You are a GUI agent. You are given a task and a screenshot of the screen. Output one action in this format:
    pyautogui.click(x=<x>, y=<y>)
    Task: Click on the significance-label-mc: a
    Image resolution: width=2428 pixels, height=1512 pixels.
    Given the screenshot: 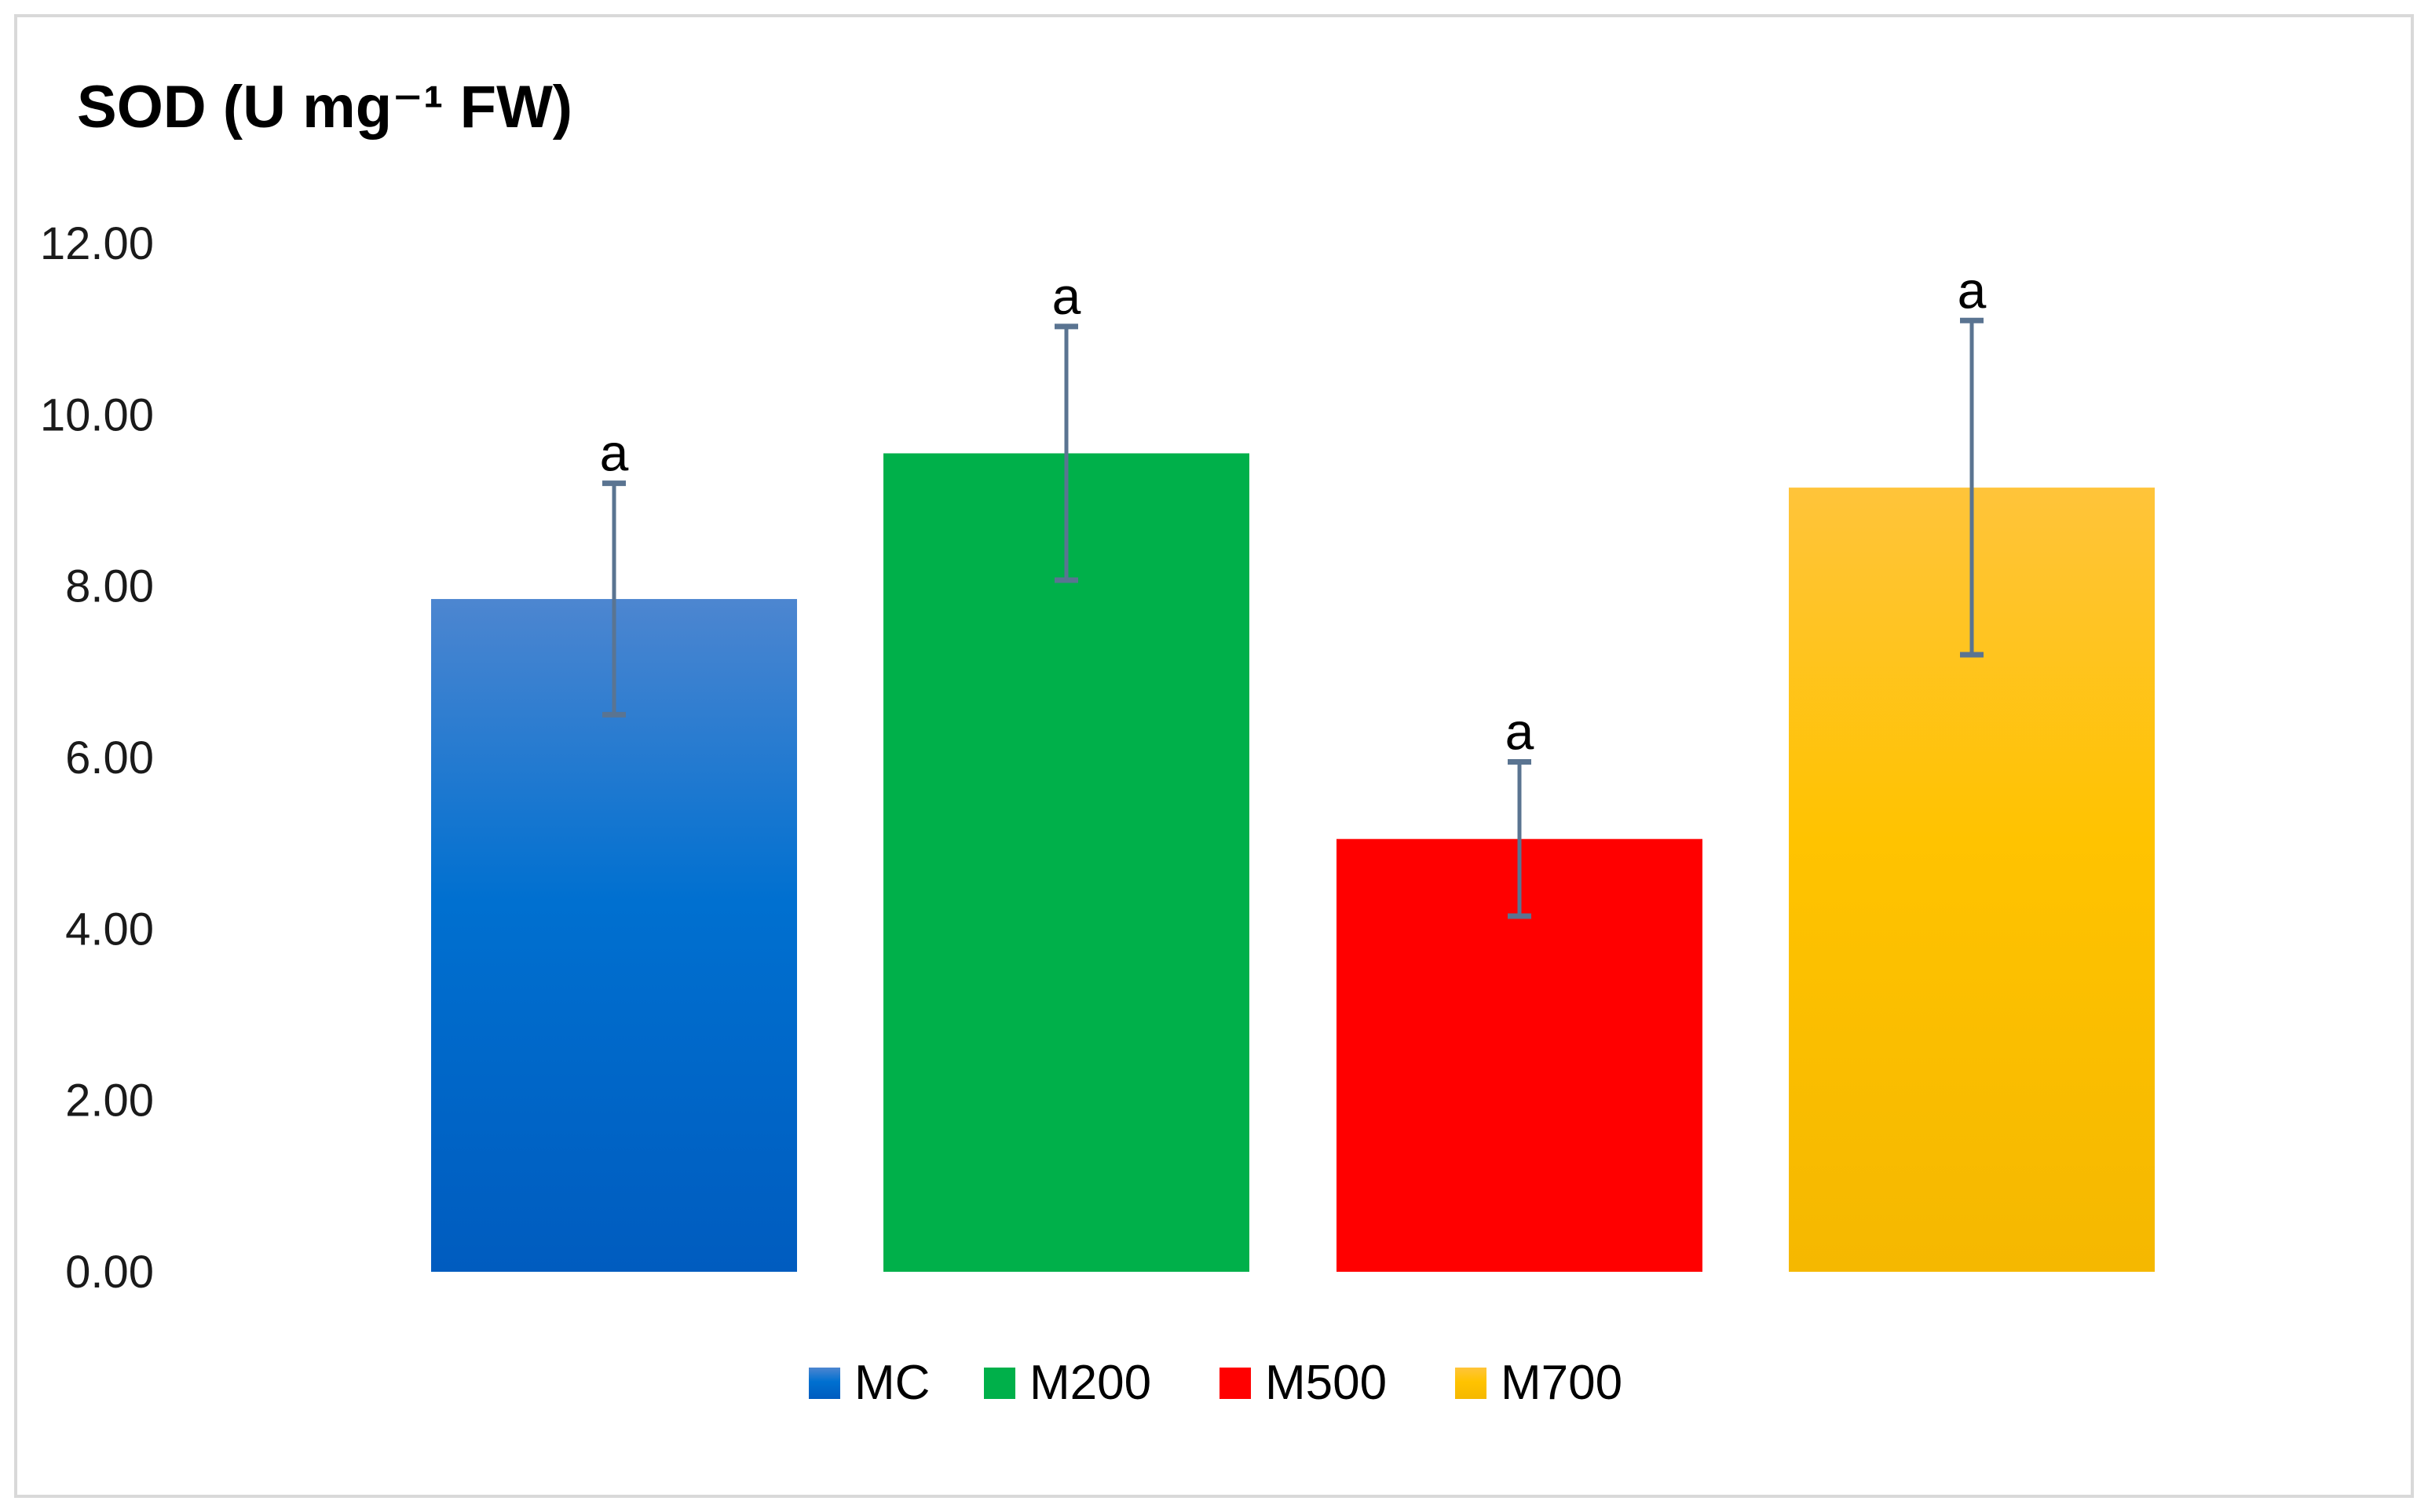 What is the action you would take?
    pyautogui.click(x=614, y=453)
    